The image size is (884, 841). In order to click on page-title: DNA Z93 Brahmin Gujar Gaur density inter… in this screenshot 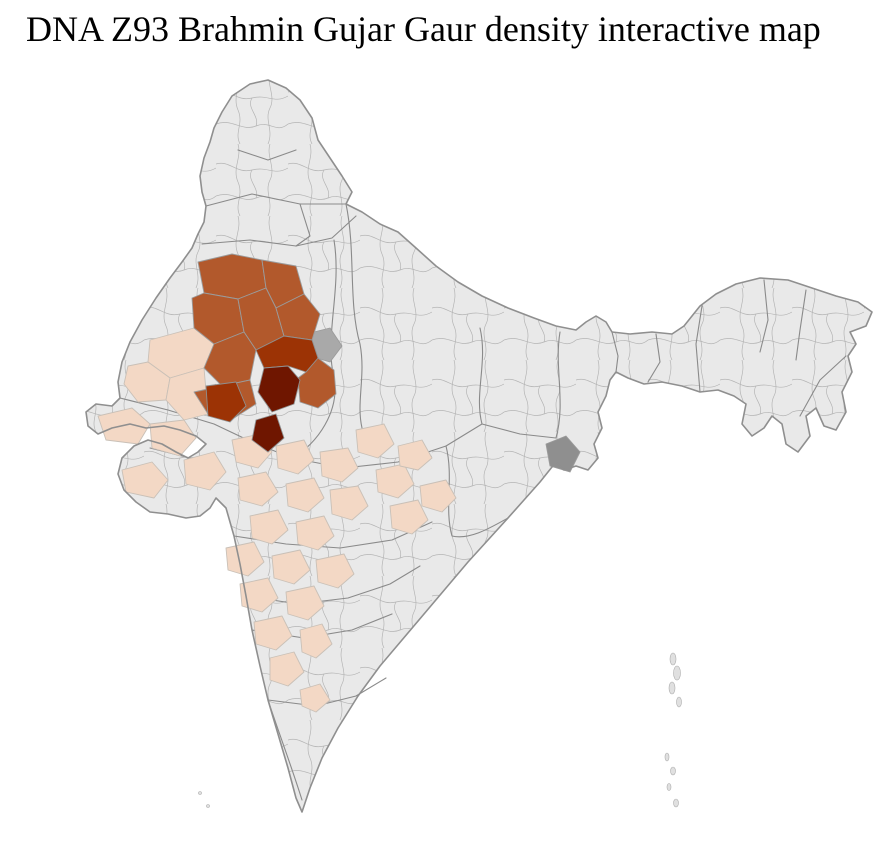, I will do `click(423, 29)`.